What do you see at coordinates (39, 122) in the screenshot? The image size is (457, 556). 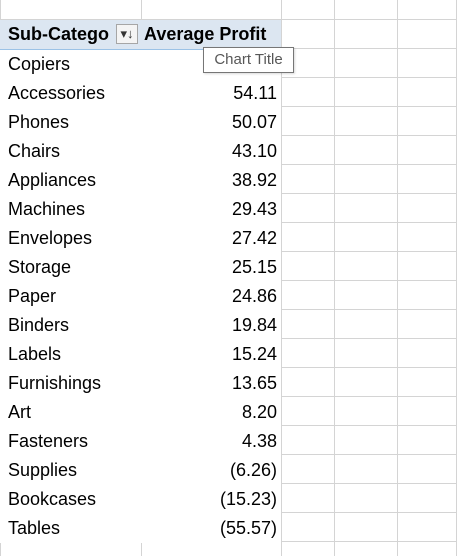 I see `sub-category-cell: Phones` at bounding box center [39, 122].